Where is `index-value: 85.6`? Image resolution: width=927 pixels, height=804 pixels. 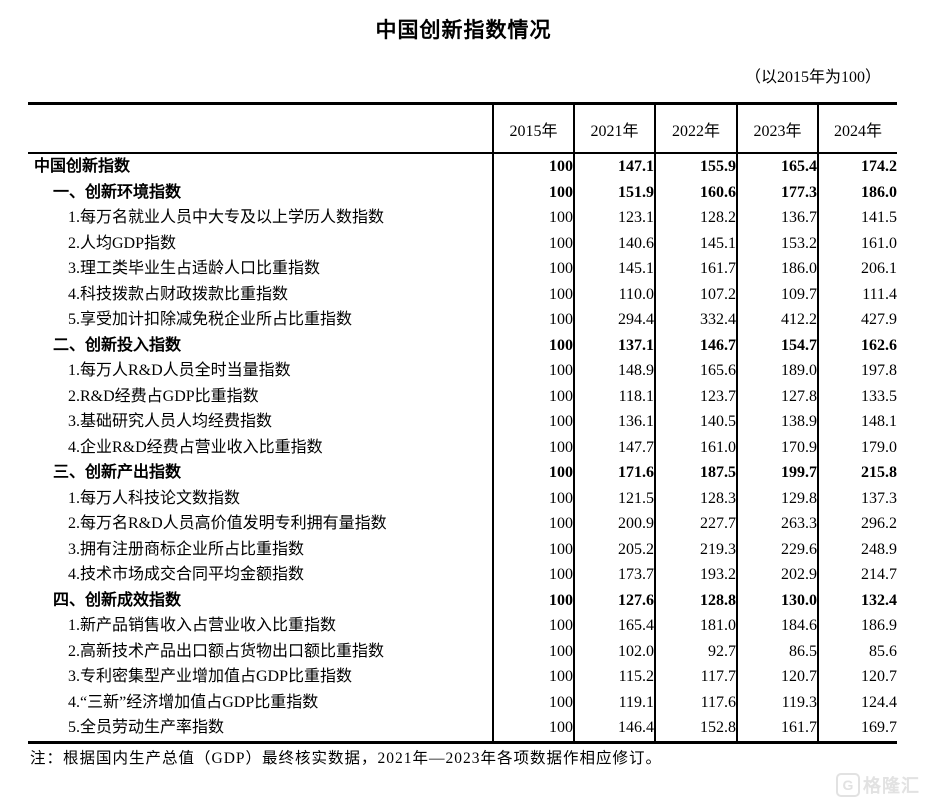 index-value: 85.6 is located at coordinates (857, 651).